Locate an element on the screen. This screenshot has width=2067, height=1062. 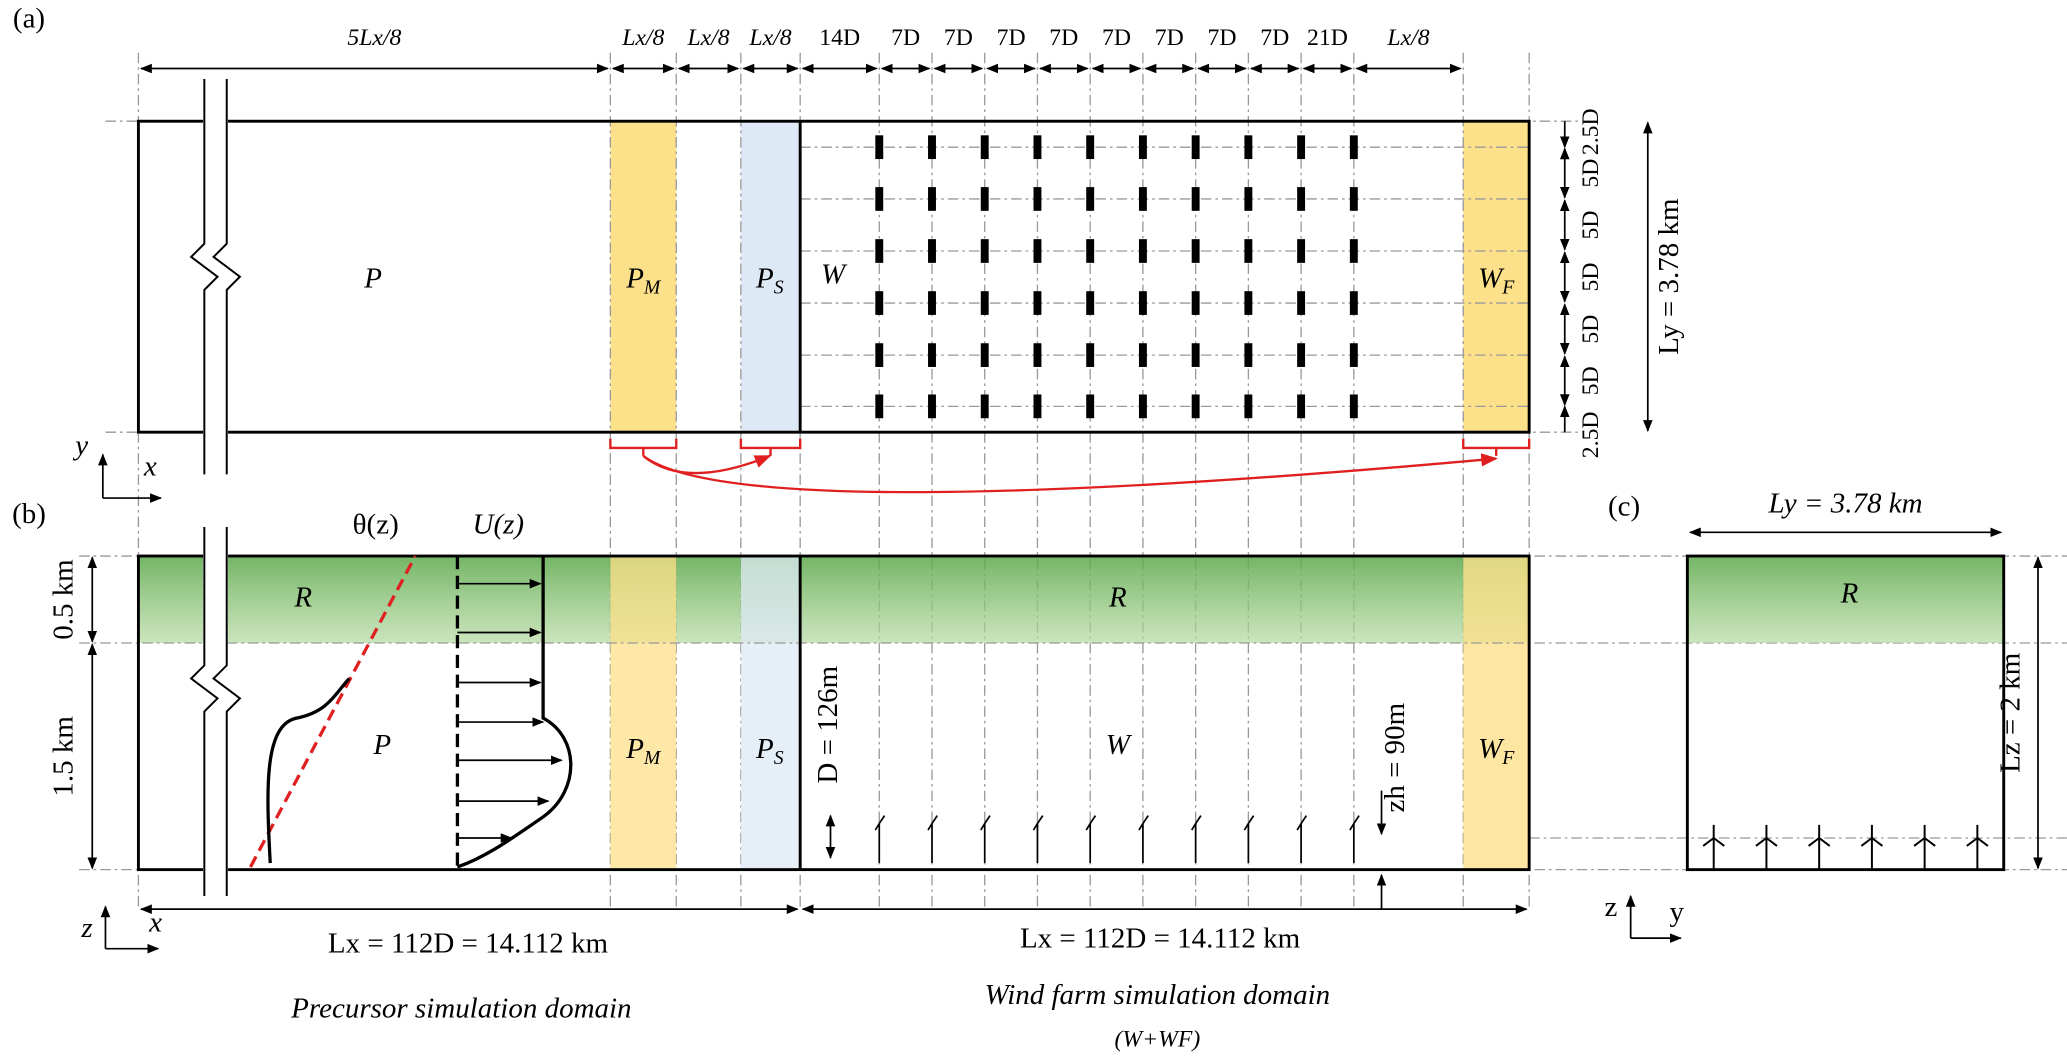
label: 2.5D is located at coordinates (1591, 131).